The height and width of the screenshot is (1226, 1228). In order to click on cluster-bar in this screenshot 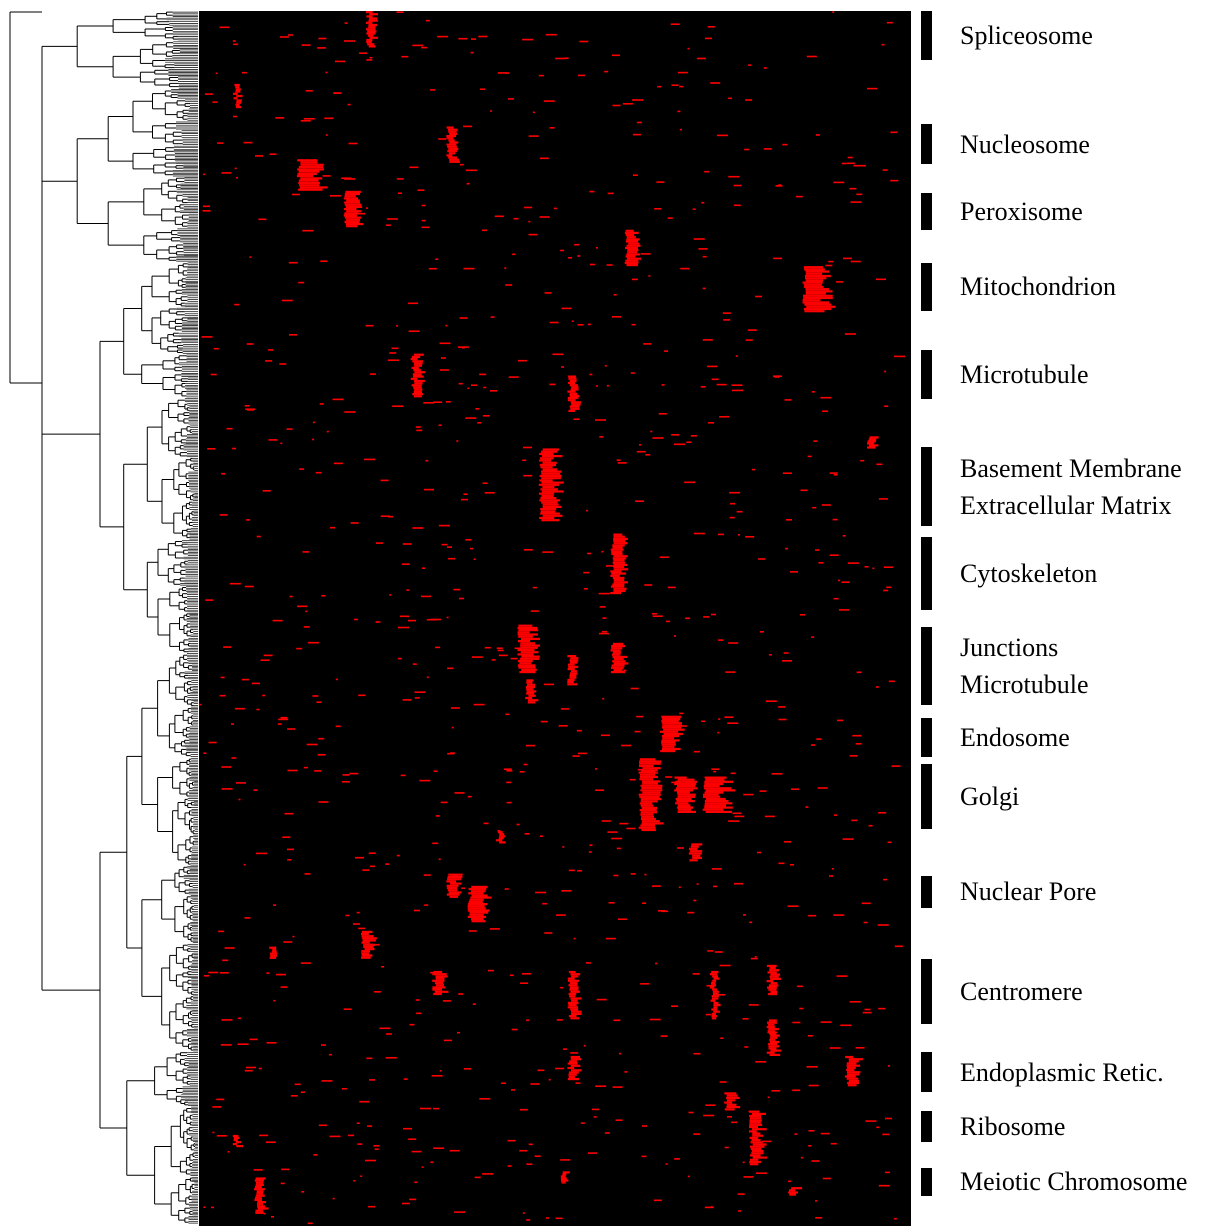, I will do `click(926, 374)`.